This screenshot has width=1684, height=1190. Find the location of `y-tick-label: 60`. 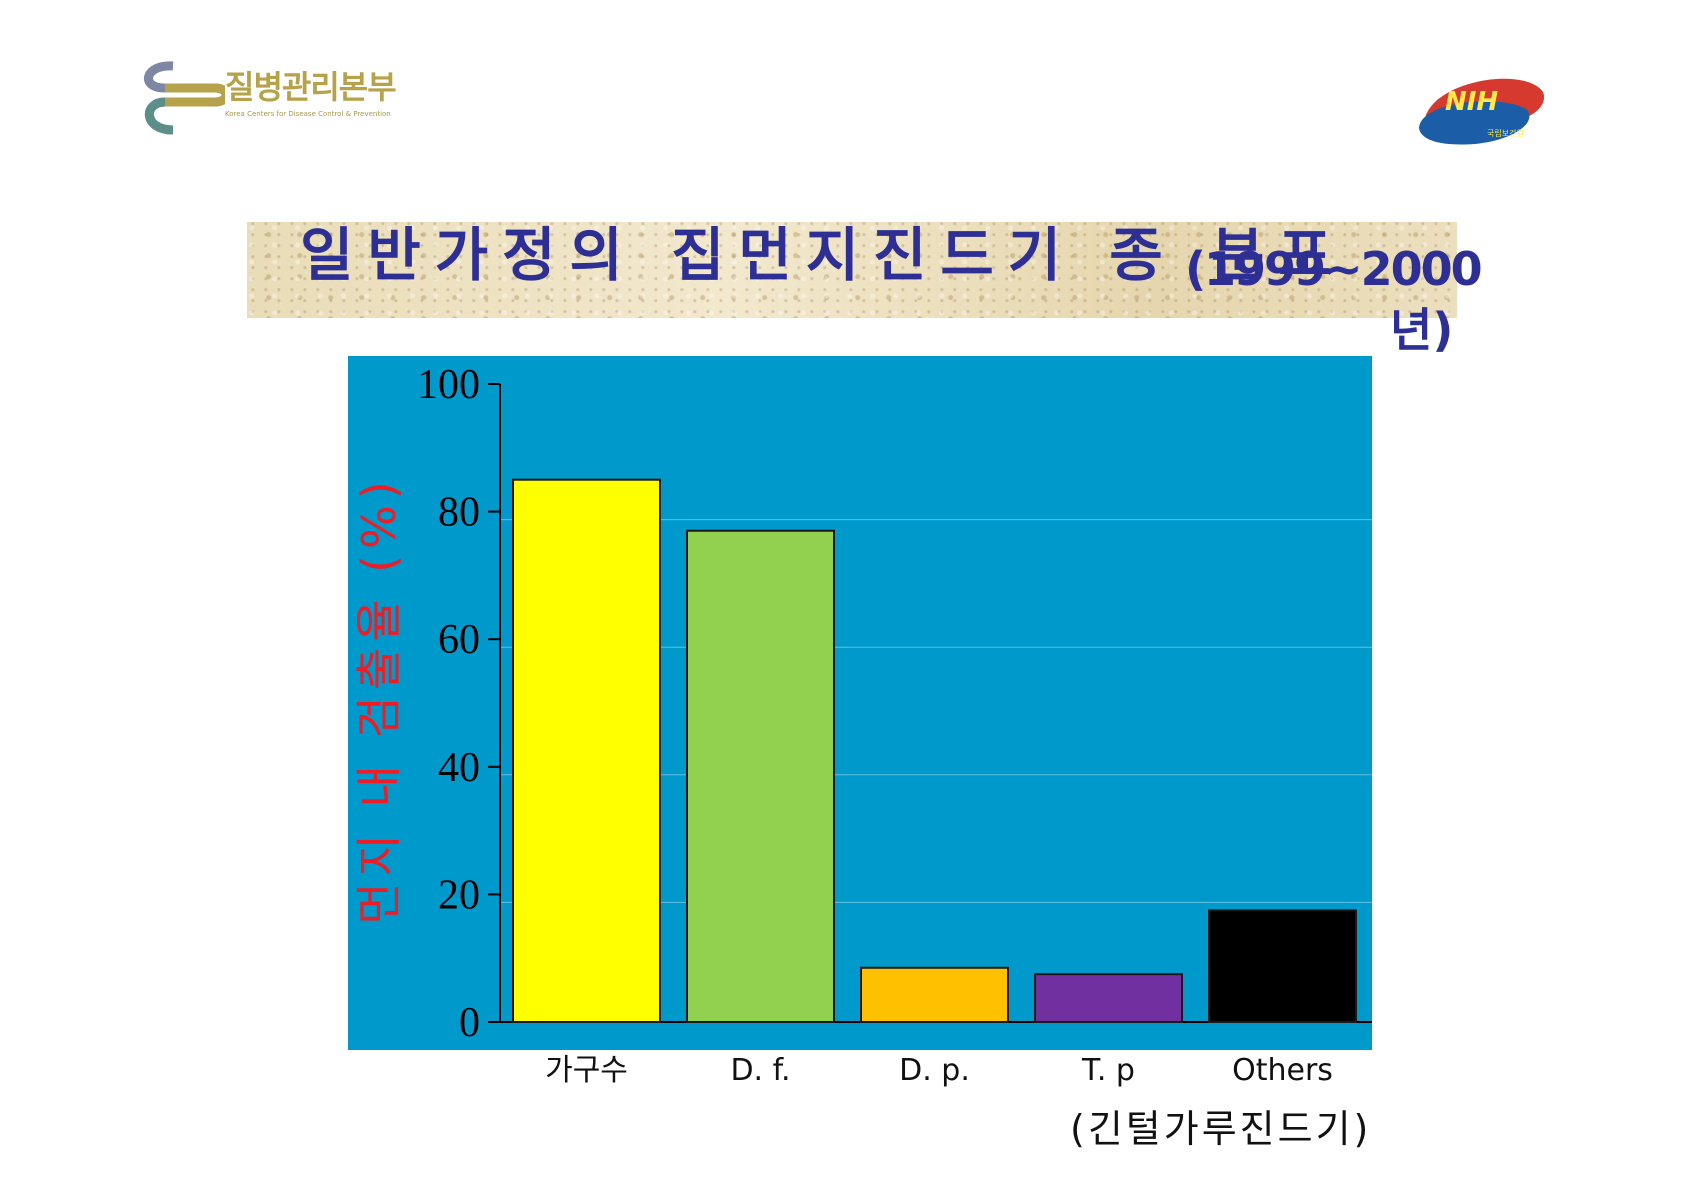

y-tick-label: 60 is located at coordinates (459, 640).